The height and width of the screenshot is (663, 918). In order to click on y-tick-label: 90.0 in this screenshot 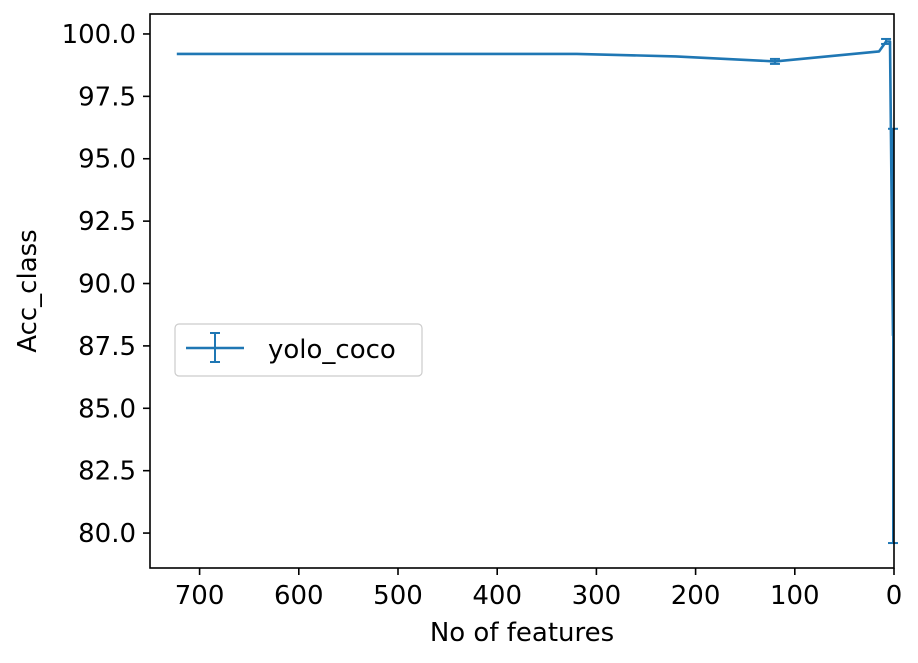, I will do `click(107, 285)`.